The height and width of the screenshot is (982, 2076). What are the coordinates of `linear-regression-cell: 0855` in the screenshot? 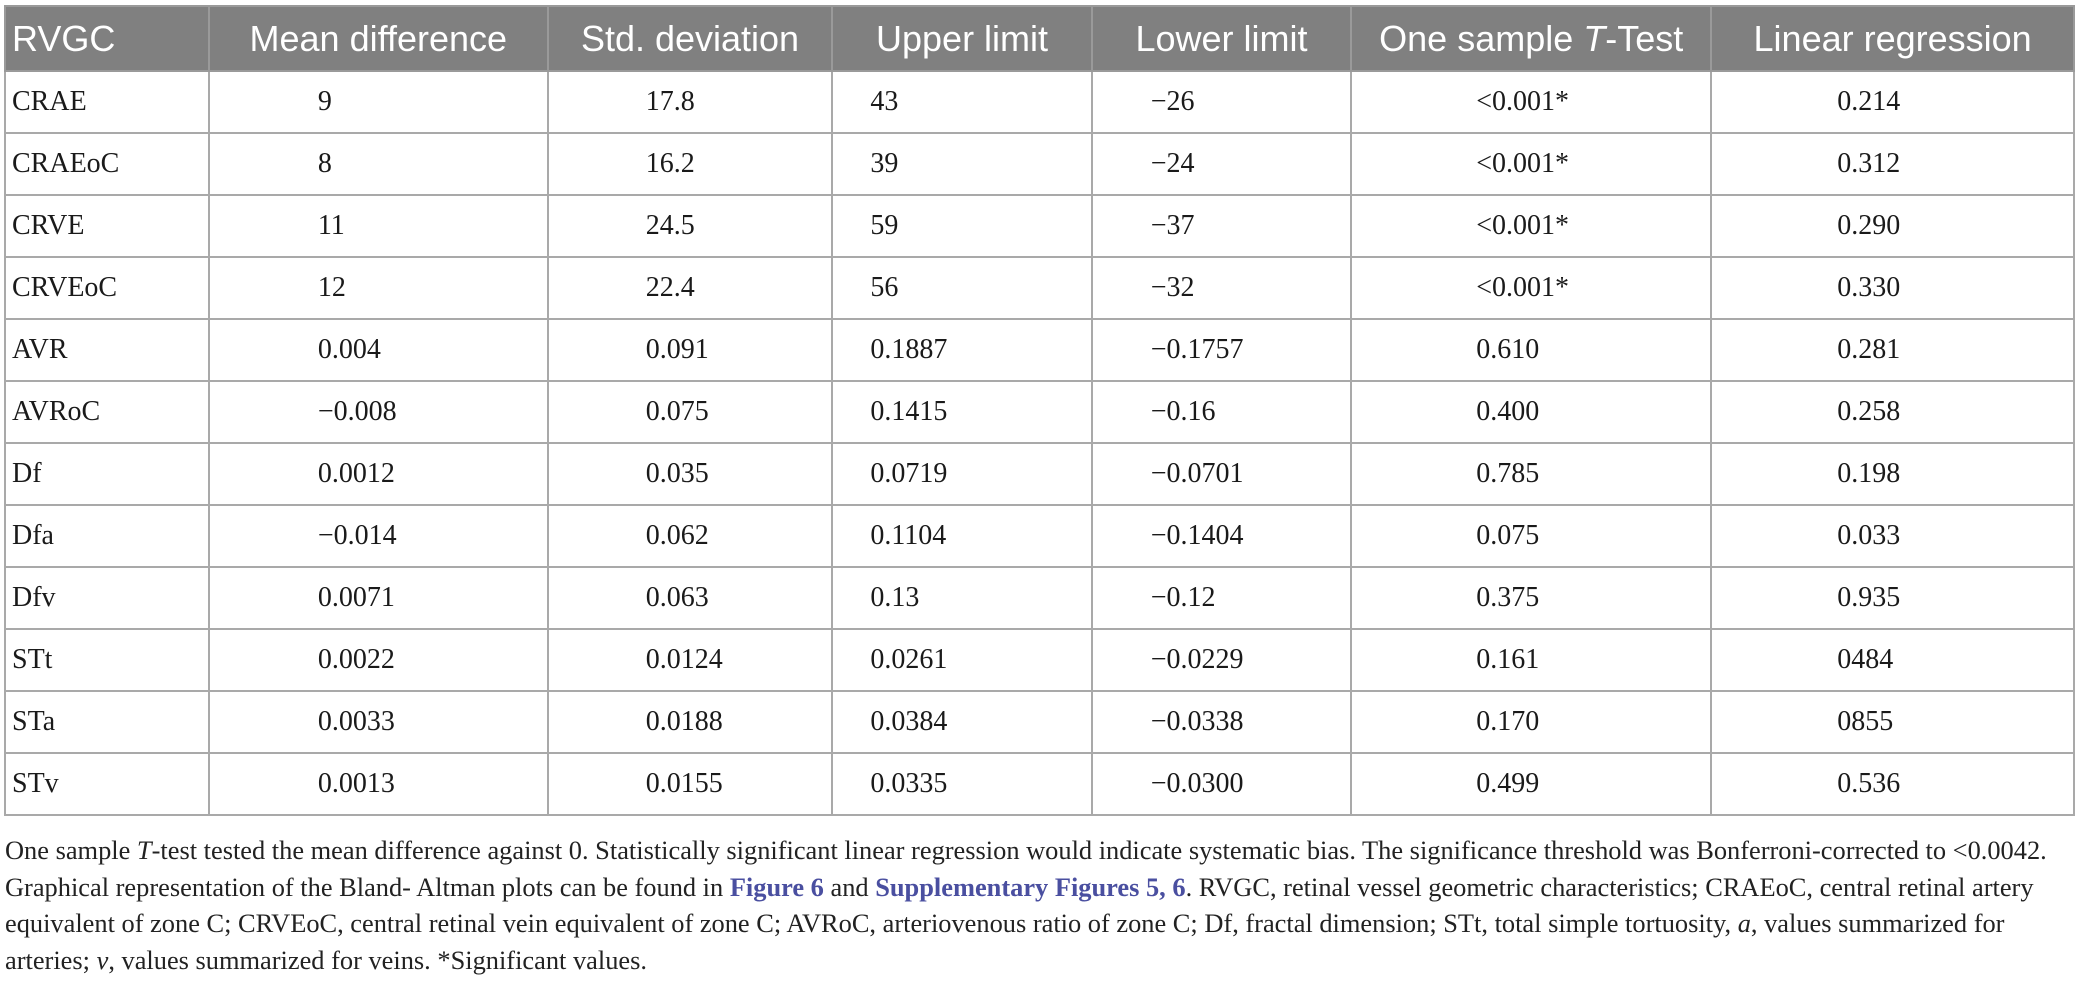 It's located at (1892, 722).